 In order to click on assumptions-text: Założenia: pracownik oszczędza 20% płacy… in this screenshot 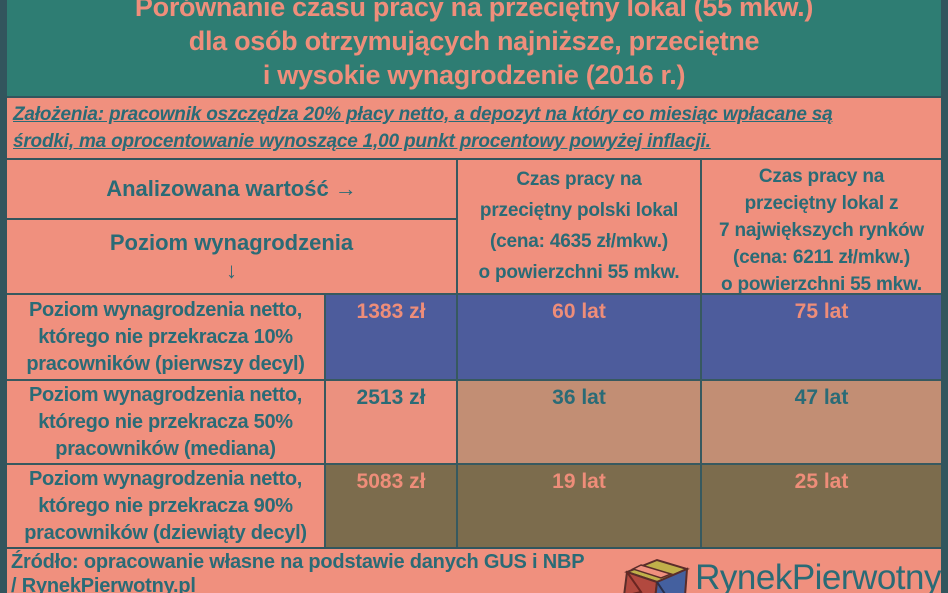, I will do `click(423, 128)`.